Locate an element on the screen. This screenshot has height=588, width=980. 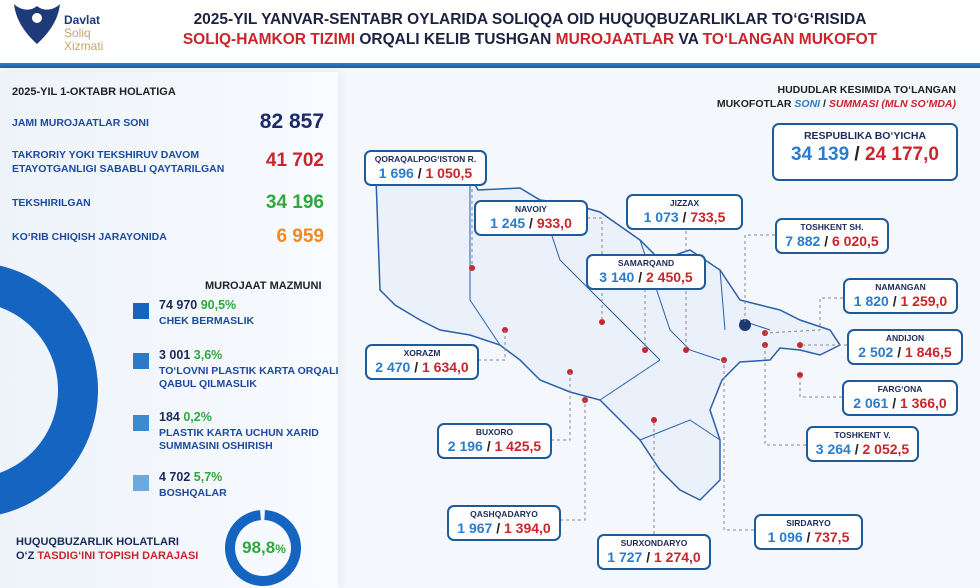
republic-total-box: RESPUBLIKA BO‘YICHA 34 139 / 24 177,0 is located at coordinates (865, 152).